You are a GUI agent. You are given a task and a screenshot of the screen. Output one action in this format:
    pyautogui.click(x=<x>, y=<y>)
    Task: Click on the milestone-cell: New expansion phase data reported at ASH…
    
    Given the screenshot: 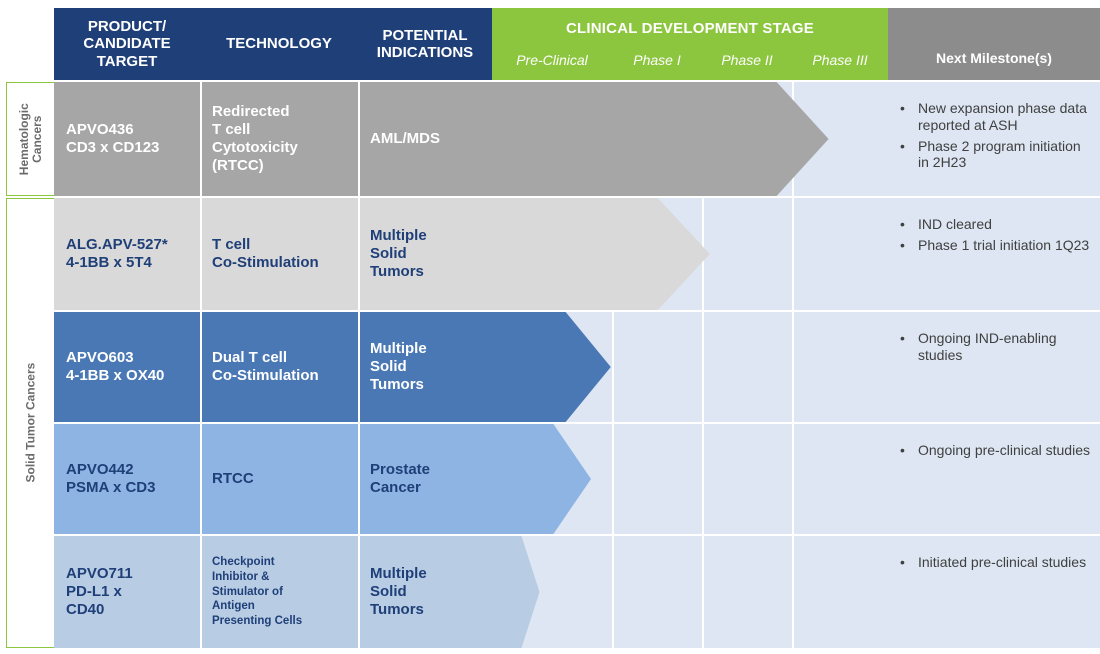 What is the action you would take?
    pyautogui.click(x=994, y=139)
    